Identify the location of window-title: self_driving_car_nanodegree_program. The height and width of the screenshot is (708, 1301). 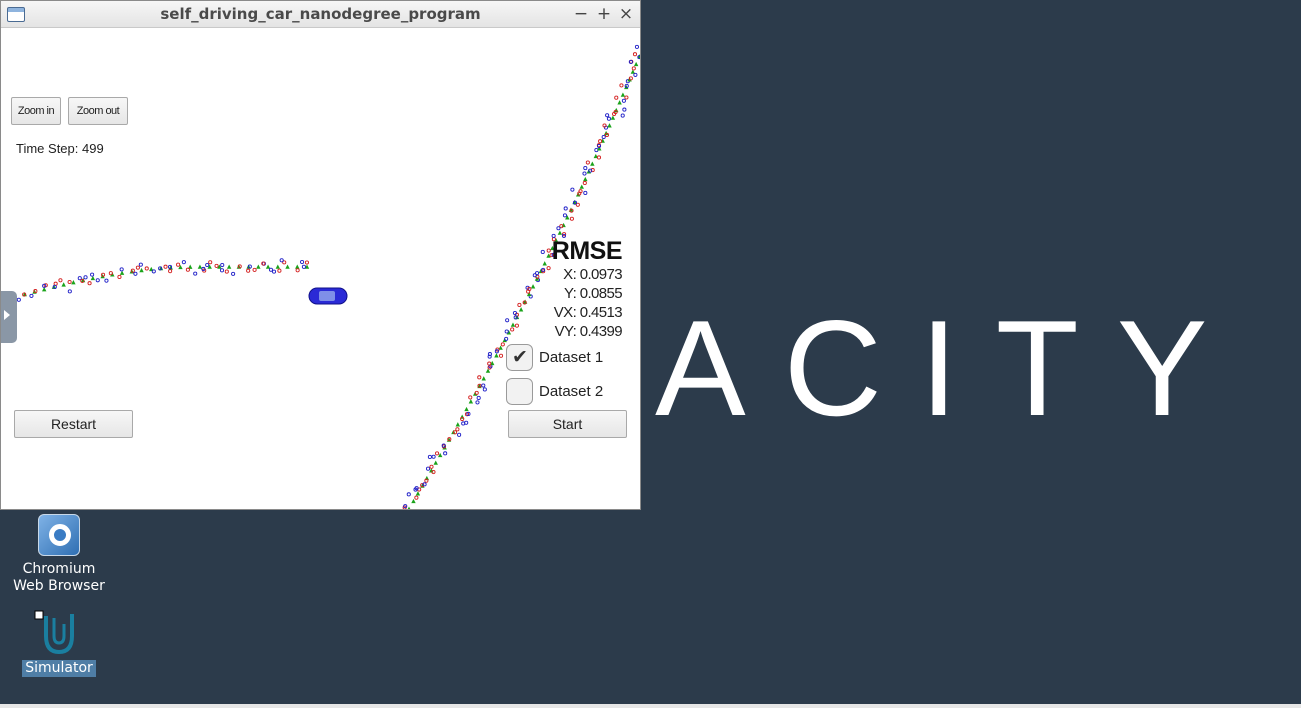
(320, 14).